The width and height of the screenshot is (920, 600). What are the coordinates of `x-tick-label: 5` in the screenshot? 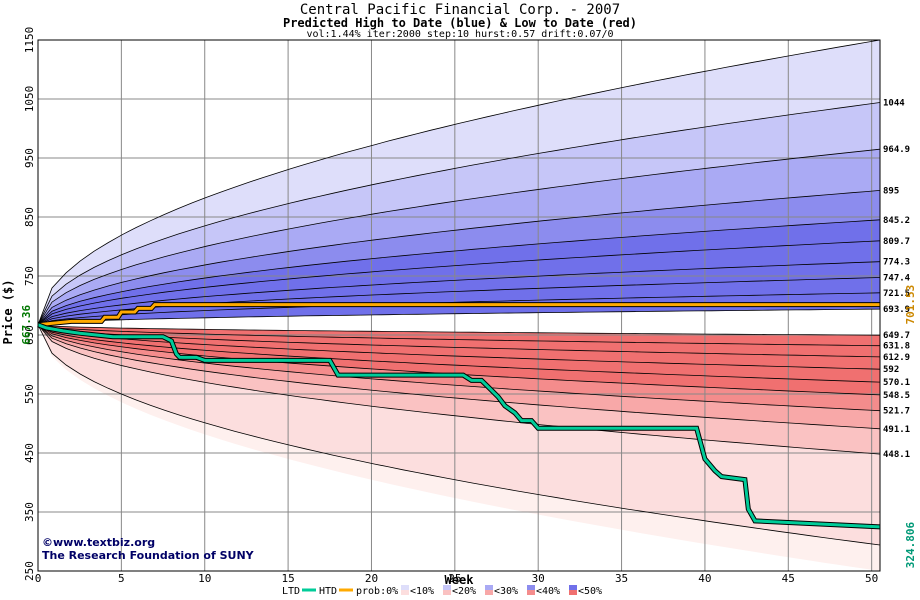 It's located at (121, 578).